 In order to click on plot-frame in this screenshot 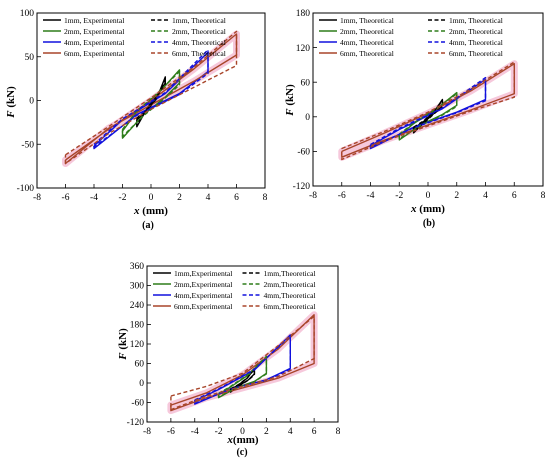, I will do `click(242, 344)`.